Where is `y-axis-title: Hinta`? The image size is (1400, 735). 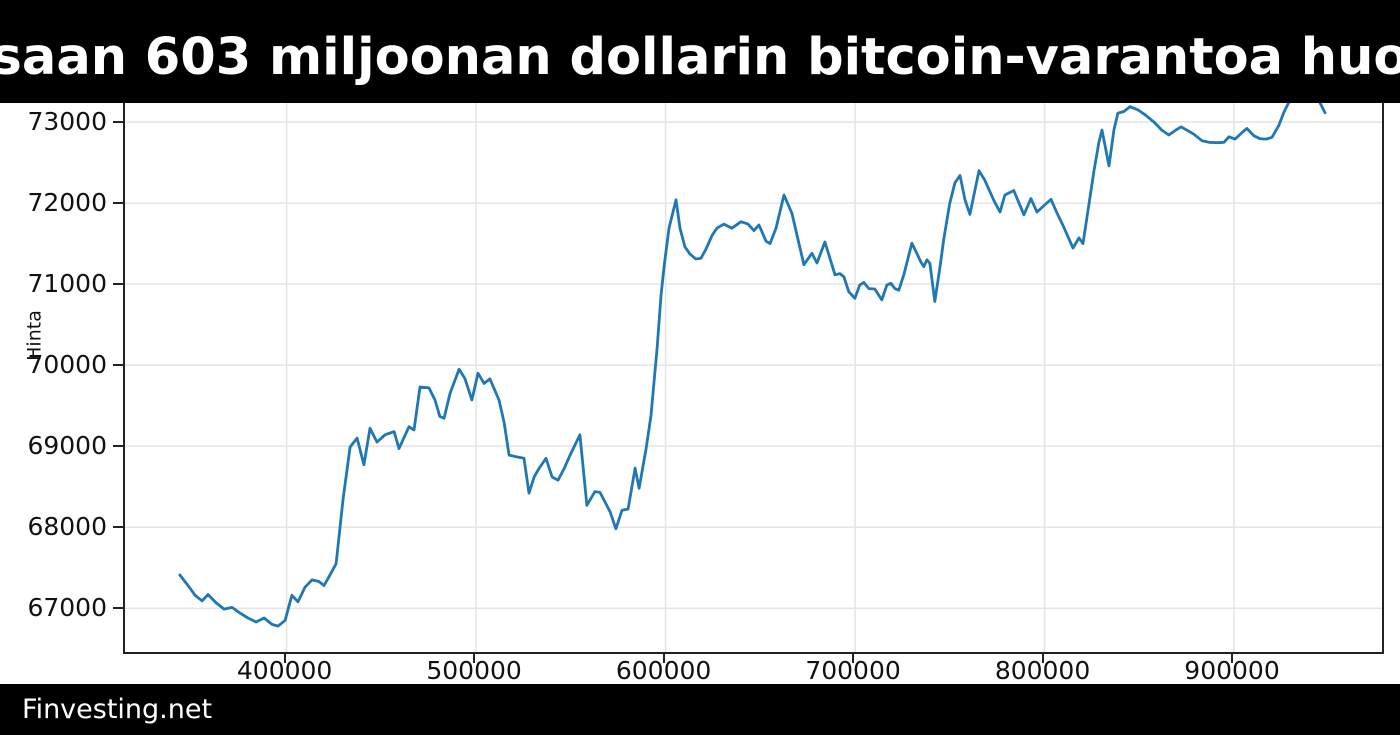
y-axis-title: Hinta is located at coordinates (34, 335).